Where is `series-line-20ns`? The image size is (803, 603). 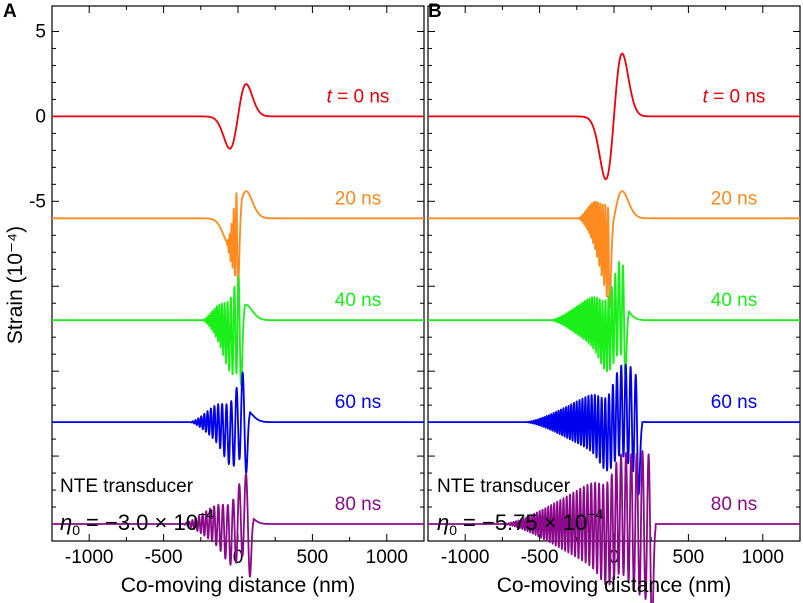 series-line-20ns is located at coordinates (614, 249).